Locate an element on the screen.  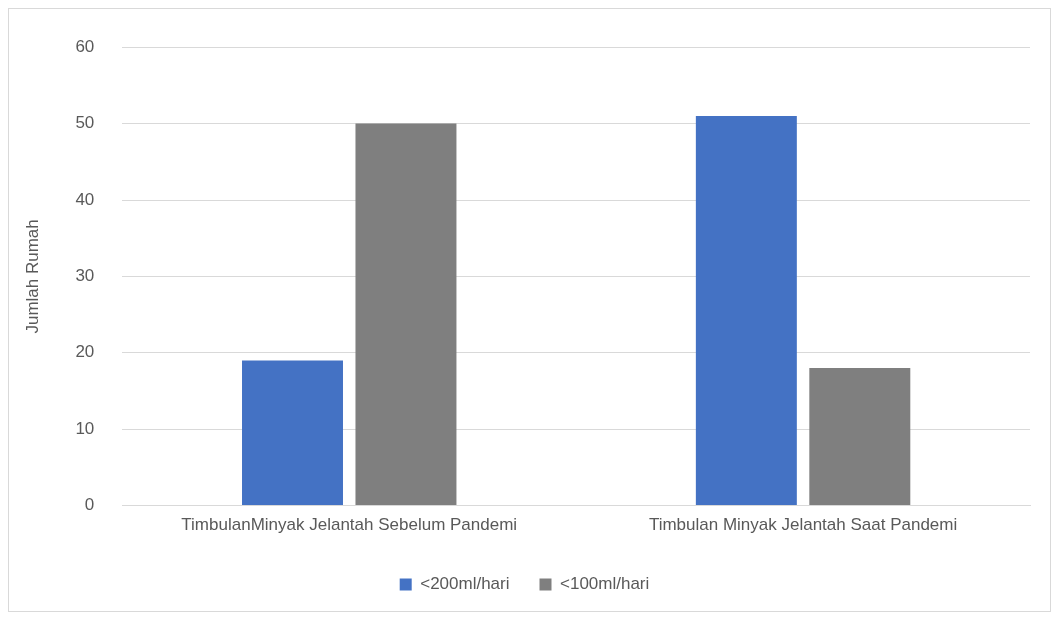
y-tick-label: 20 is located at coordinates (85, 352).